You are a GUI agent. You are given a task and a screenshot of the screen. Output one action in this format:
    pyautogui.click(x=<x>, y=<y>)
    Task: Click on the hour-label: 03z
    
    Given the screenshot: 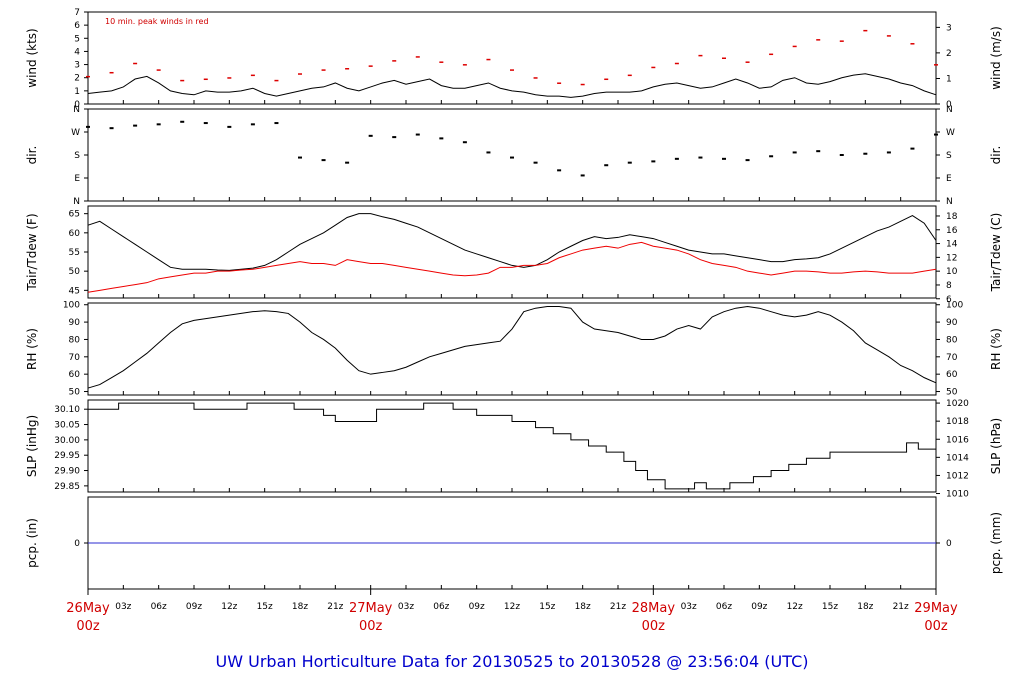 What is the action you would take?
    pyautogui.click(x=123, y=607)
    